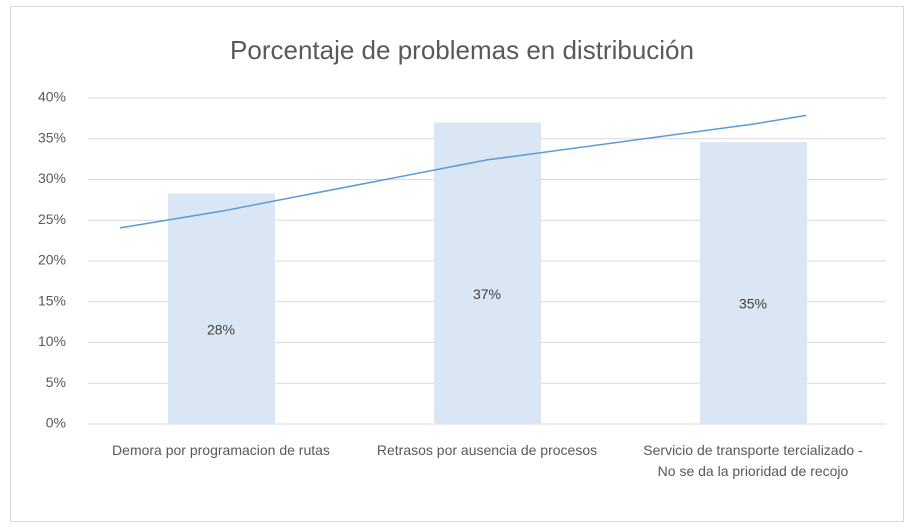  What do you see at coordinates (221, 329) in the screenshot?
I see `data-label: 28%` at bounding box center [221, 329].